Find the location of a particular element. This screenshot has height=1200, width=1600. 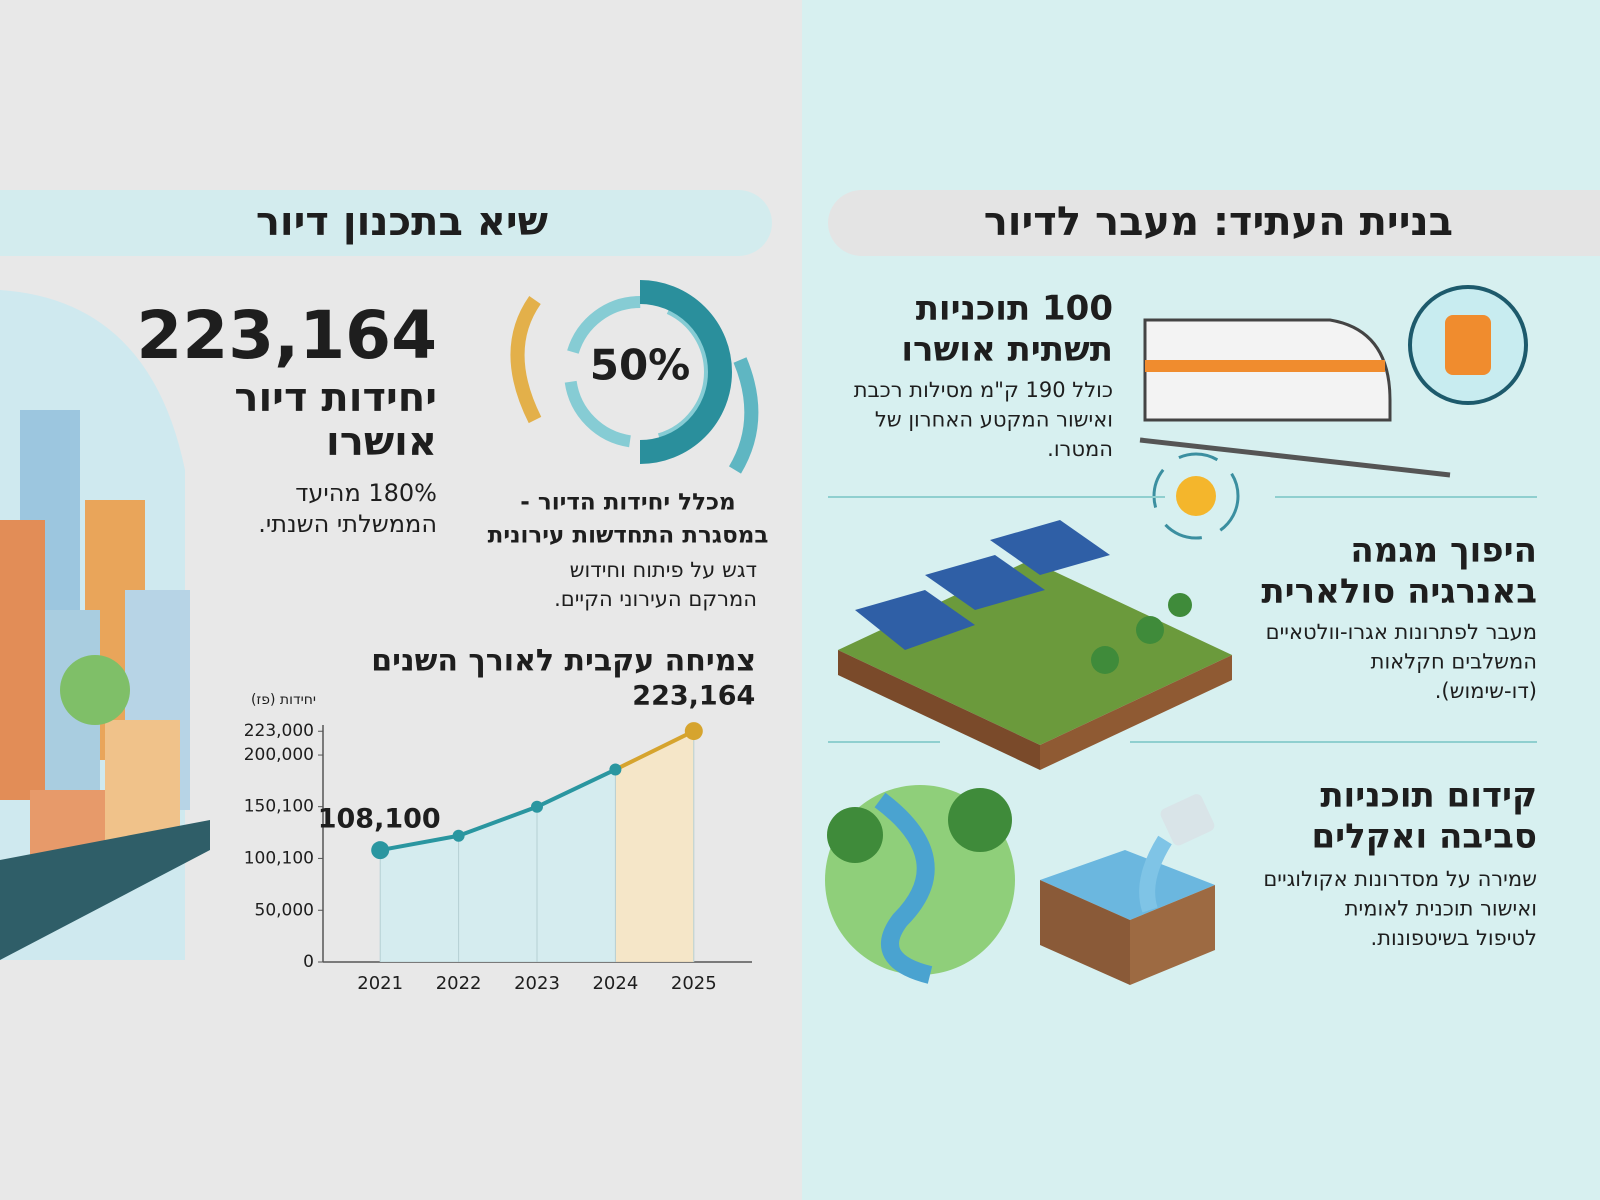

left-title: שיא בתכנון דיור is located at coordinates (402, 222).